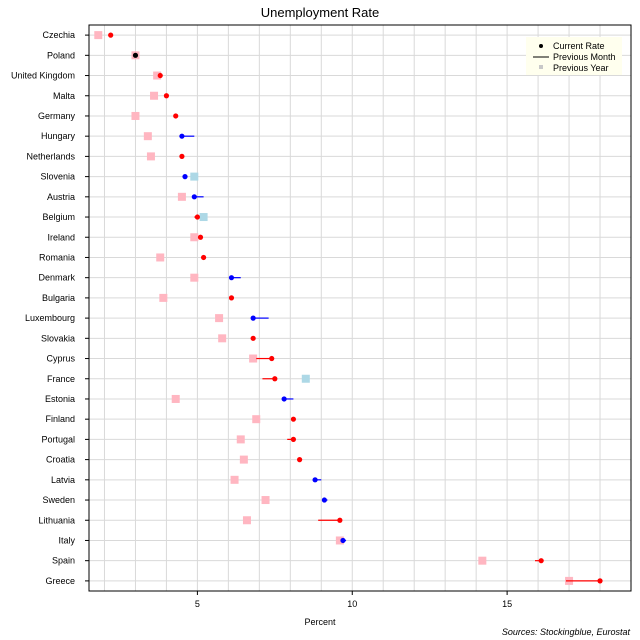 This screenshot has width=640, height=640. I want to click on x-tick-label: 5, so click(197, 604).